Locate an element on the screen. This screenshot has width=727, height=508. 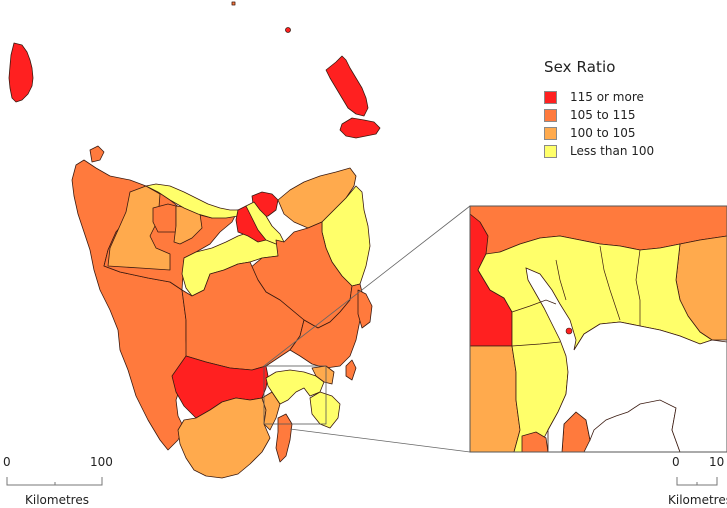
inset-locator-frame is located at coordinates (295, 395).